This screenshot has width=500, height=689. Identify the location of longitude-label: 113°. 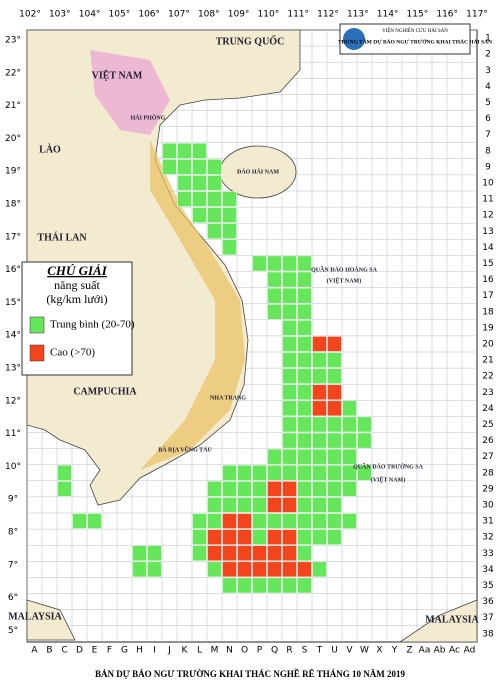
(358, 15).